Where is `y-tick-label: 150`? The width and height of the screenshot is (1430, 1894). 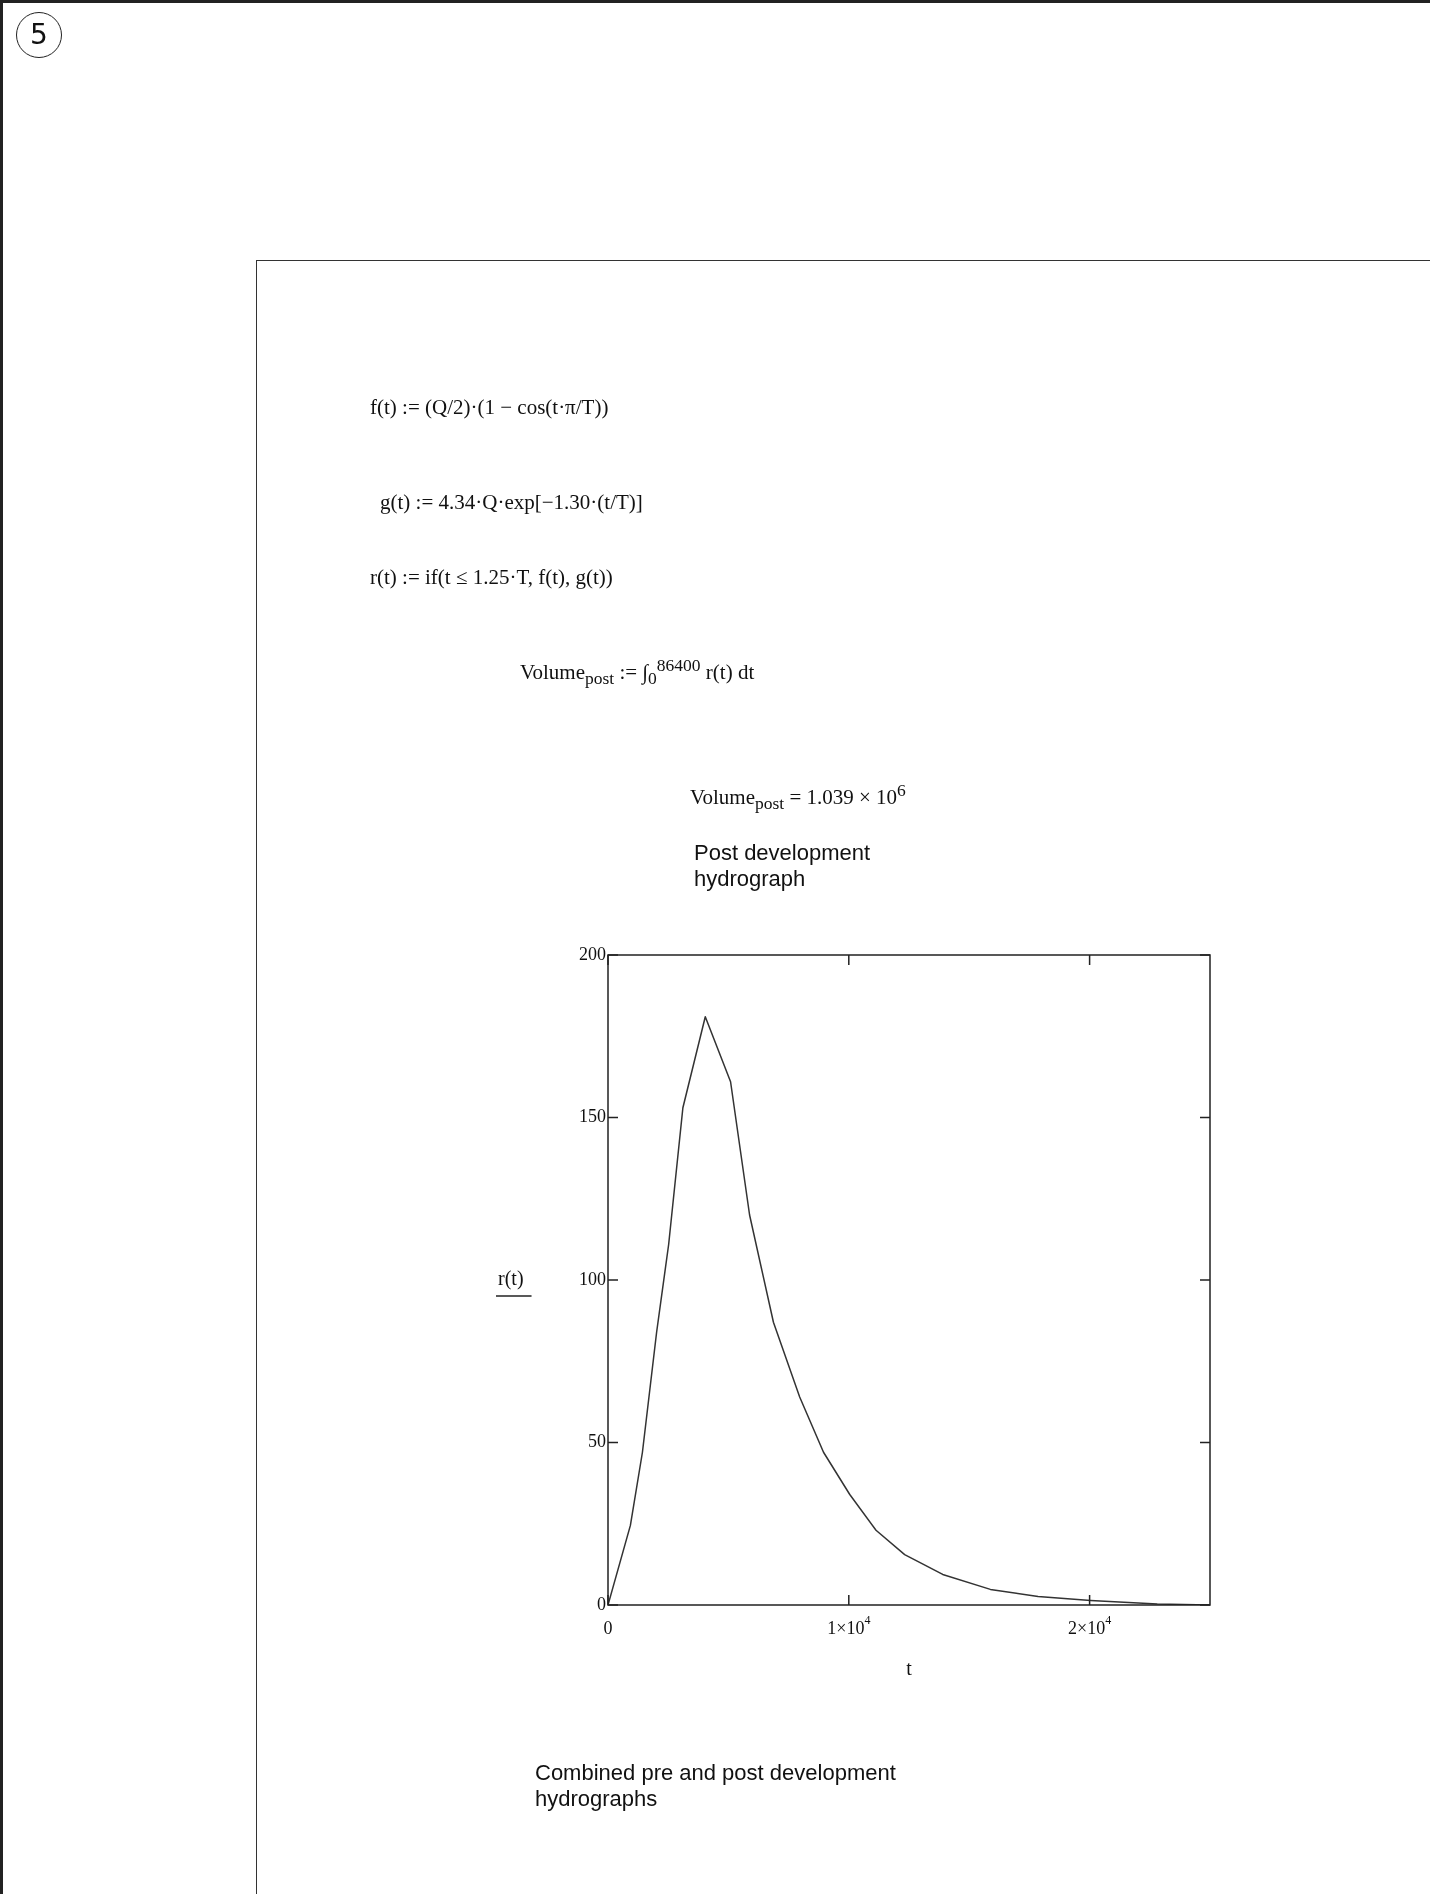
y-tick-label: 150 is located at coordinates (592, 1116).